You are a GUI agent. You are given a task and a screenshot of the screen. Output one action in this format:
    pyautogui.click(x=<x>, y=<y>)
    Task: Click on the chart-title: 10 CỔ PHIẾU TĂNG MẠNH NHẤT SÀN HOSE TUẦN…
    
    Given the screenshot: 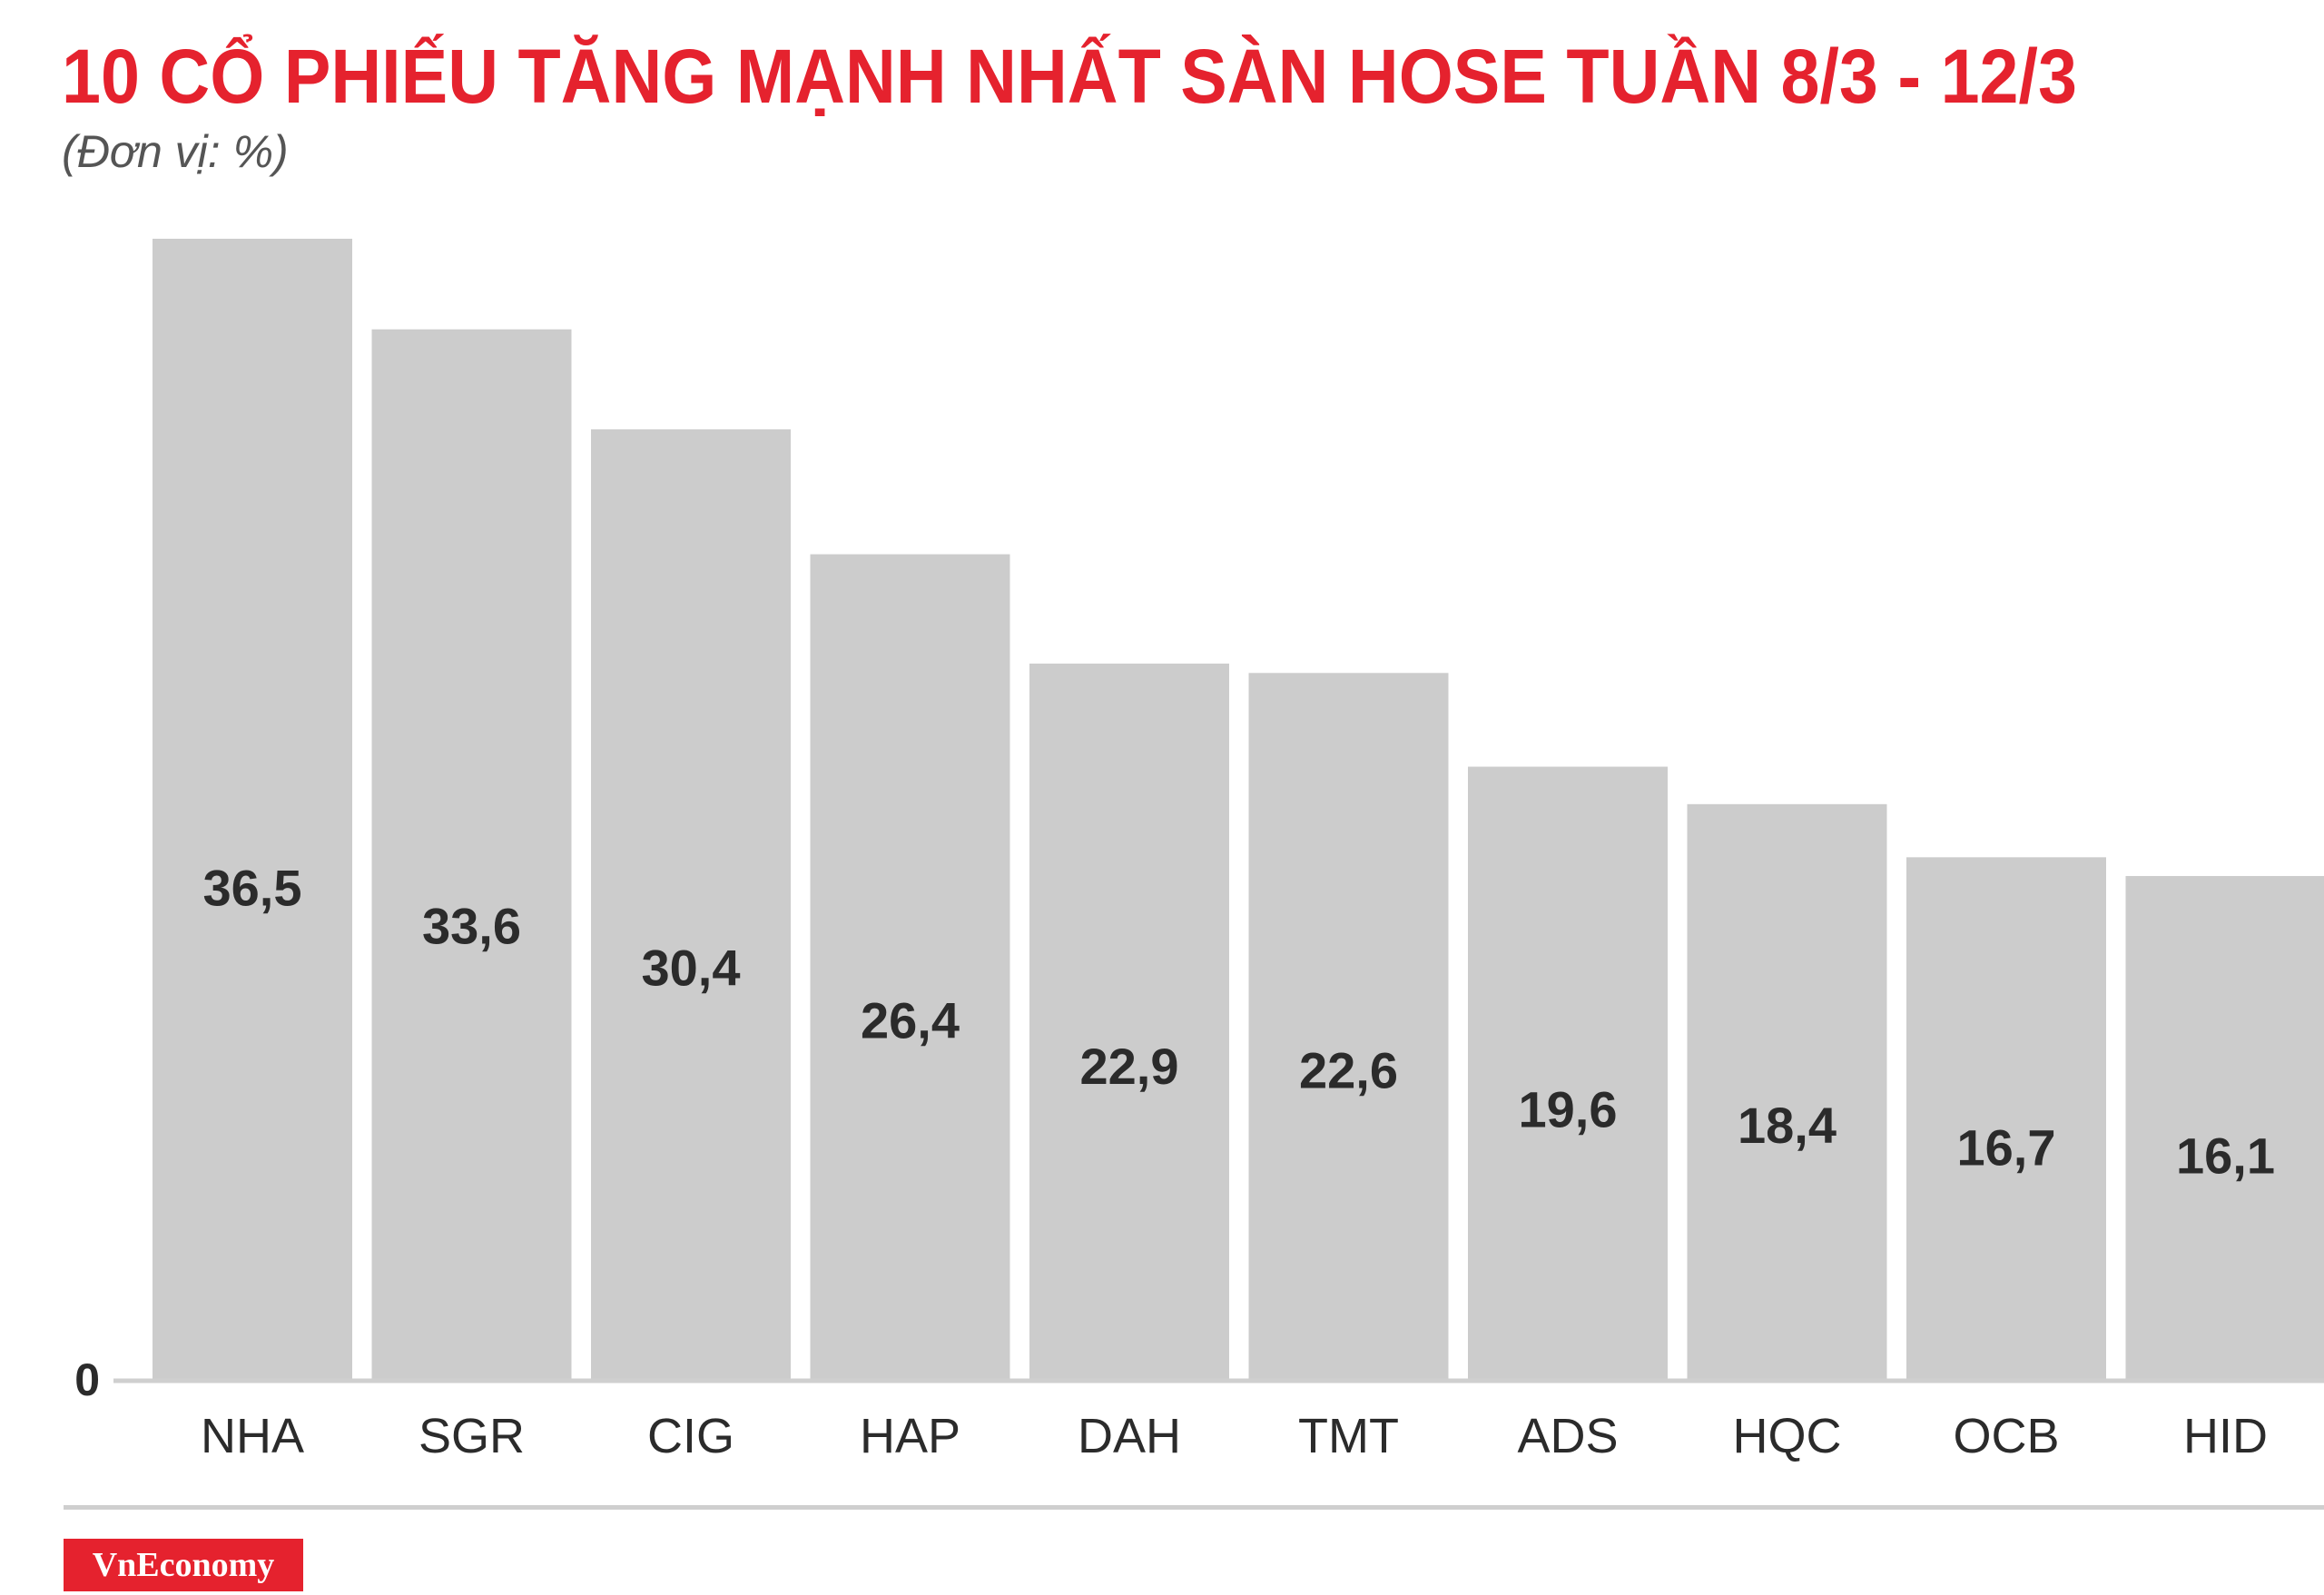 What is the action you would take?
    pyautogui.click(x=1069, y=76)
    